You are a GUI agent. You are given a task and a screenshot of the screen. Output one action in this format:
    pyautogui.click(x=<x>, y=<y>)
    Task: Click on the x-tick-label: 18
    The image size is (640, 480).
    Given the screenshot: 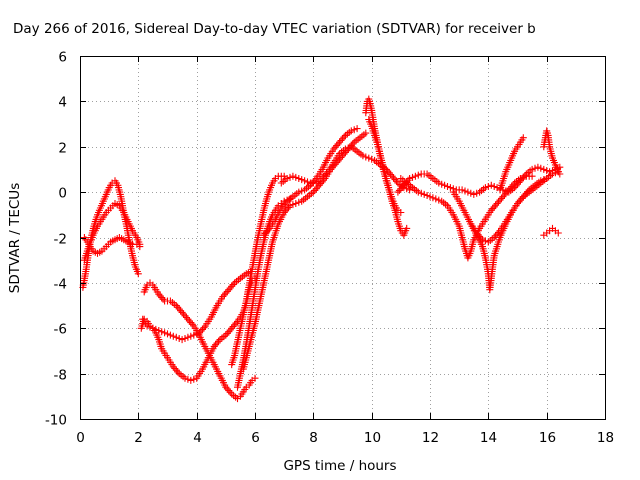 What is the action you would take?
    pyautogui.click(x=605, y=438)
    